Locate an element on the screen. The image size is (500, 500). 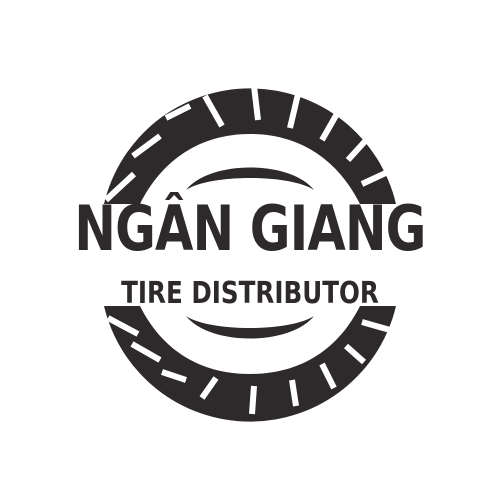
brand-name: NGÂN GIANG is located at coordinates (250, 228).